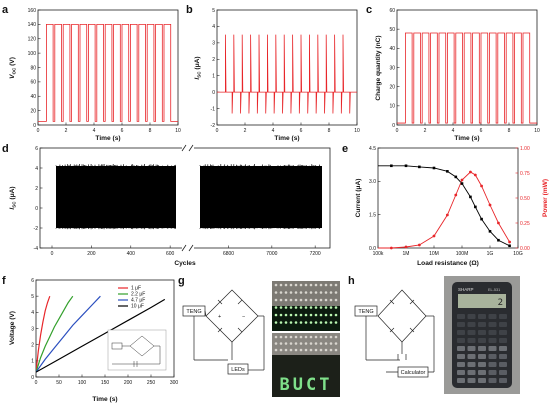 The width and height of the screenshot is (554, 407). Describe the element at coordinates (406, 254) in the screenshot. I see `x-tick-label: 1M` at that location.